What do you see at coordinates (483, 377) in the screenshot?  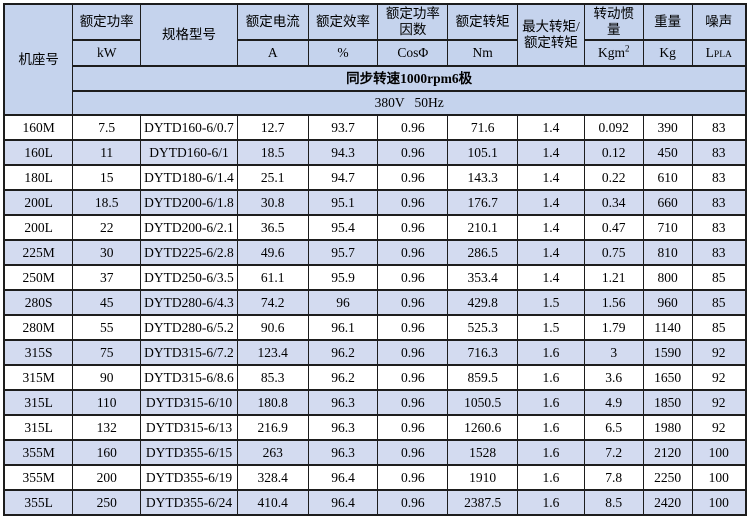 I see `cell-rated_torque: 859.5` at bounding box center [483, 377].